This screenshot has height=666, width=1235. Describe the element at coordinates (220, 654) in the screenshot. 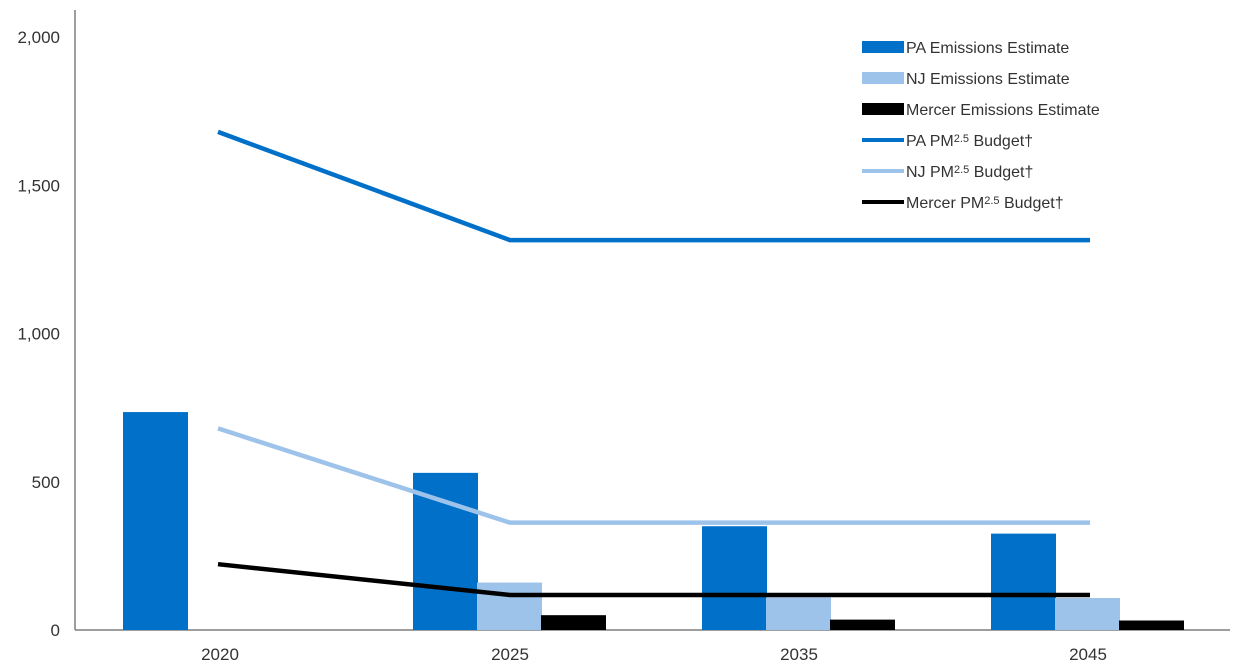

I see `x-tick-label: 2020` at that location.